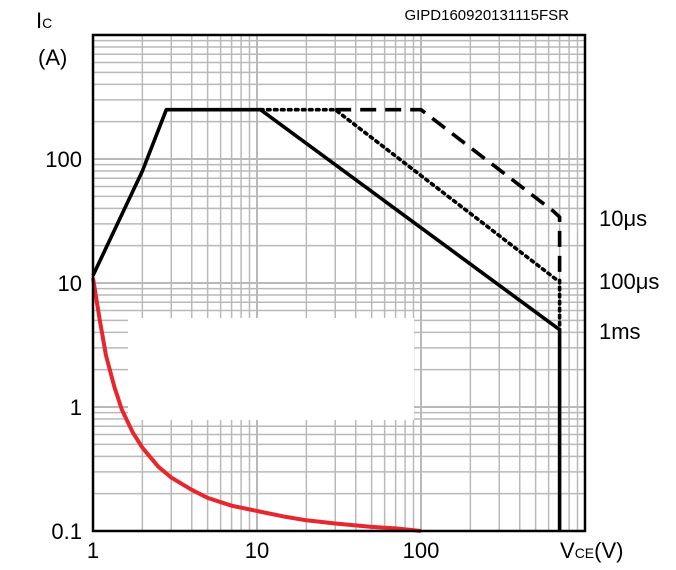 Image resolution: width=676 pixels, height=570 pixels. What do you see at coordinates (70, 283) in the screenshot?
I see `y-tick-label: 10` at bounding box center [70, 283].